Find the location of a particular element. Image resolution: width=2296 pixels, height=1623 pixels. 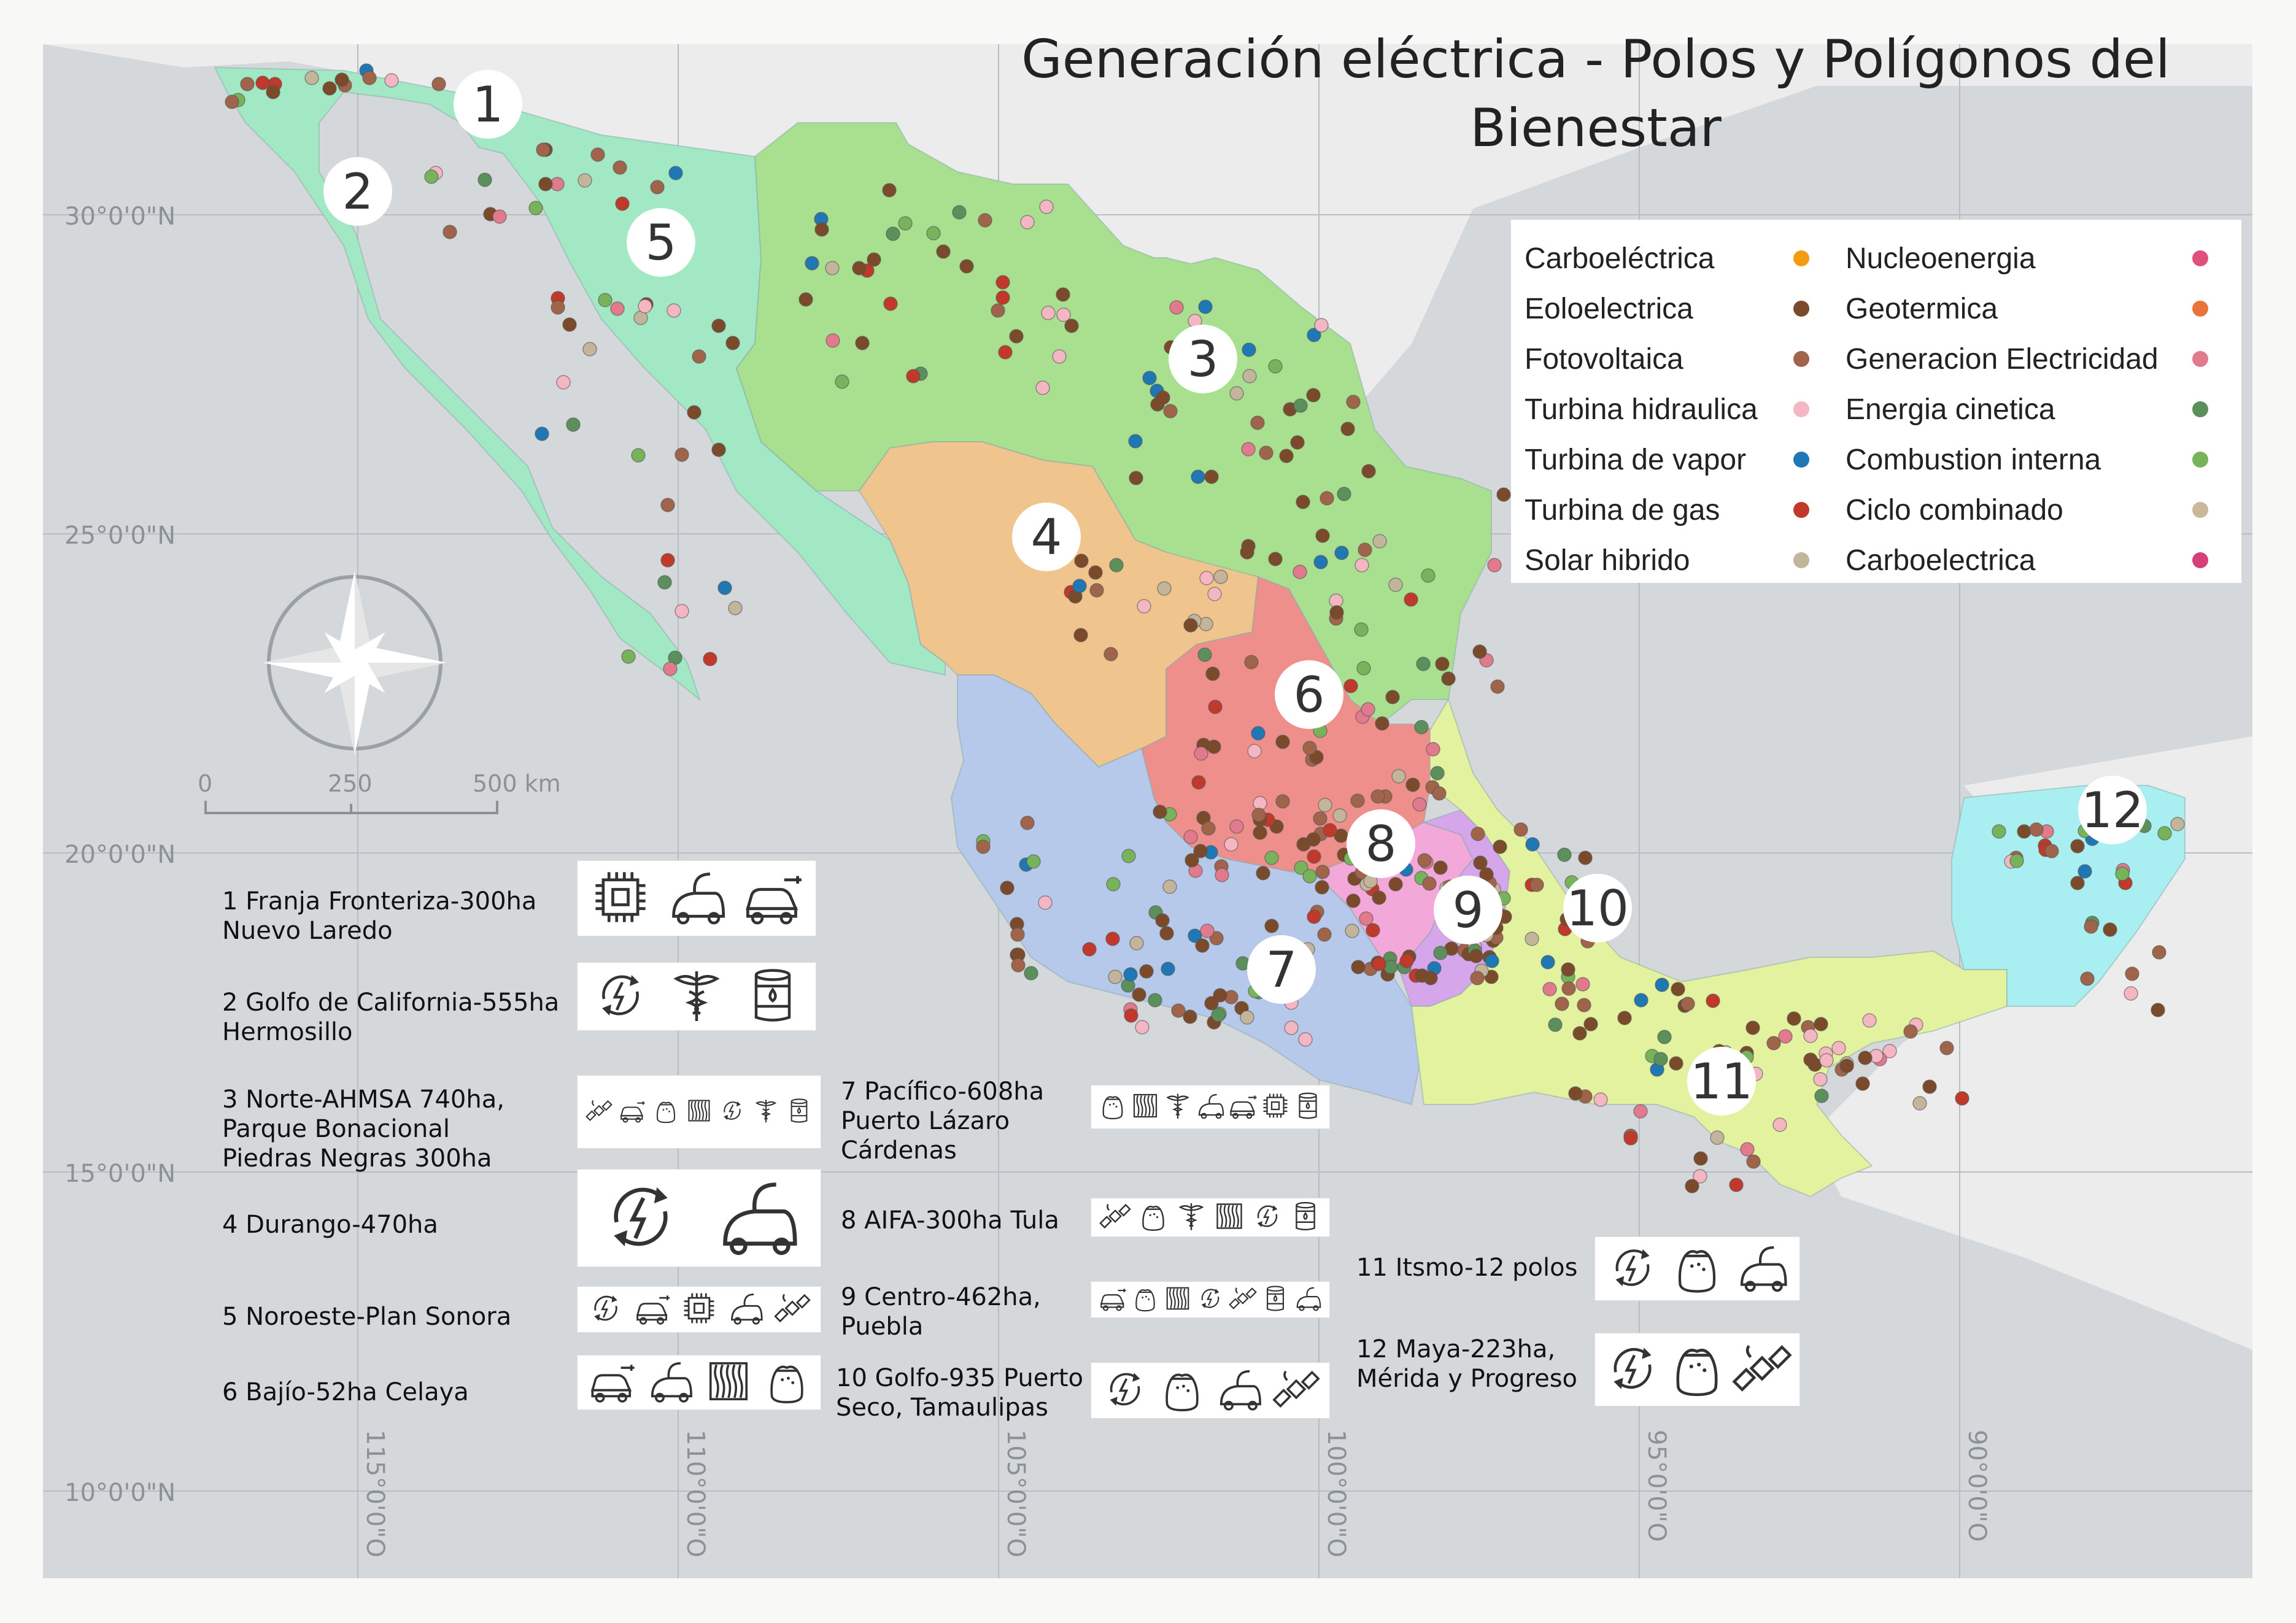

legend-label: Solar hibrido is located at coordinates (1607, 560).